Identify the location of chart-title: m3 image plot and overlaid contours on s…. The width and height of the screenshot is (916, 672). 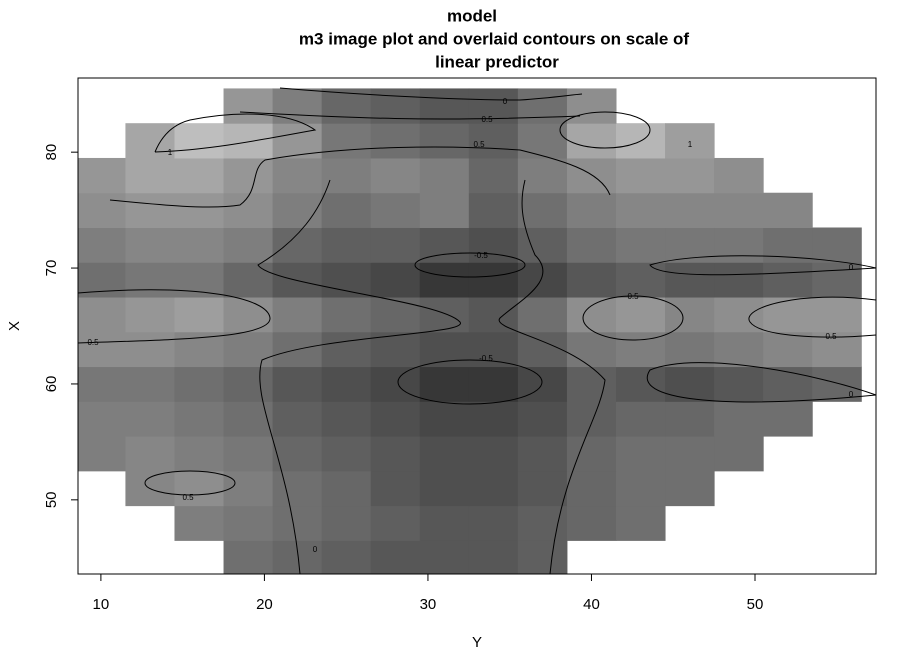
(494, 38).